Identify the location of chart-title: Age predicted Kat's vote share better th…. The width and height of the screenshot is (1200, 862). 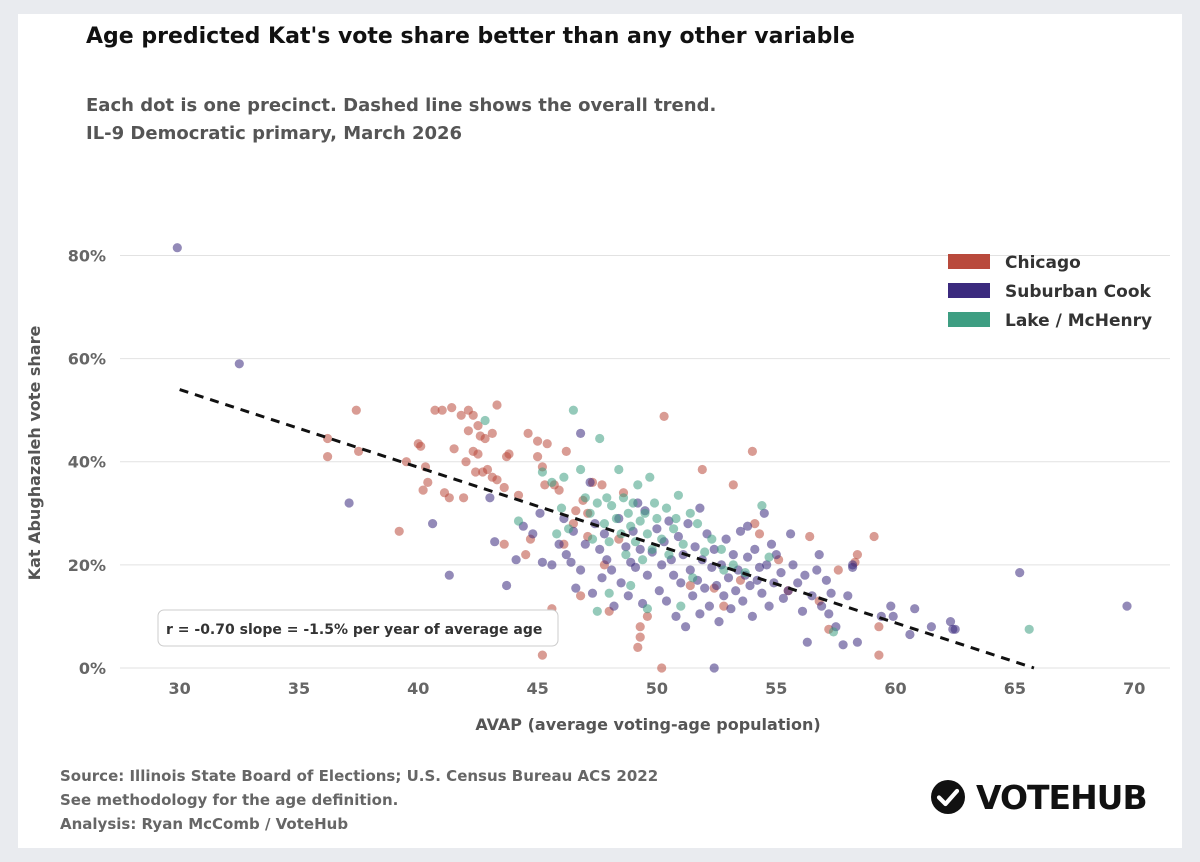
(470, 36).